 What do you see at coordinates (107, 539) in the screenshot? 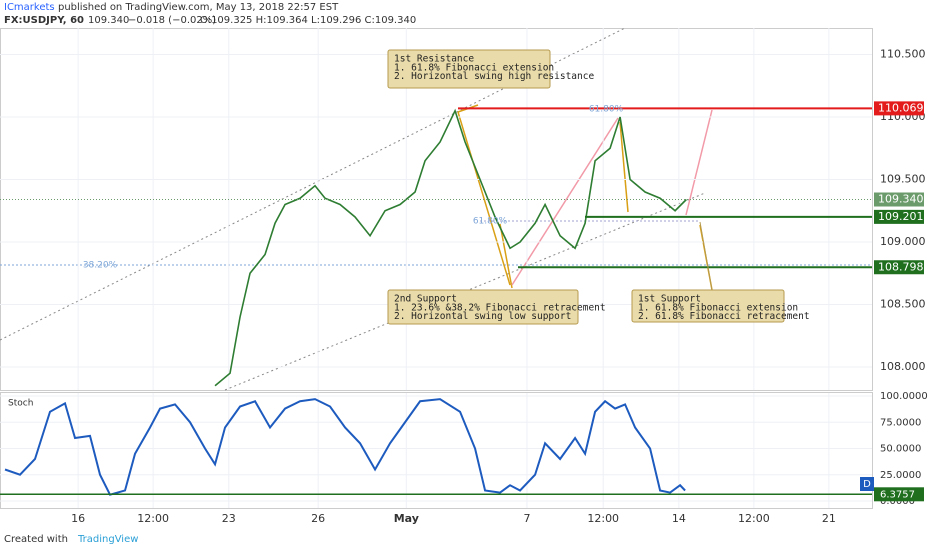
I see `brand: TradingView` at bounding box center [107, 539].